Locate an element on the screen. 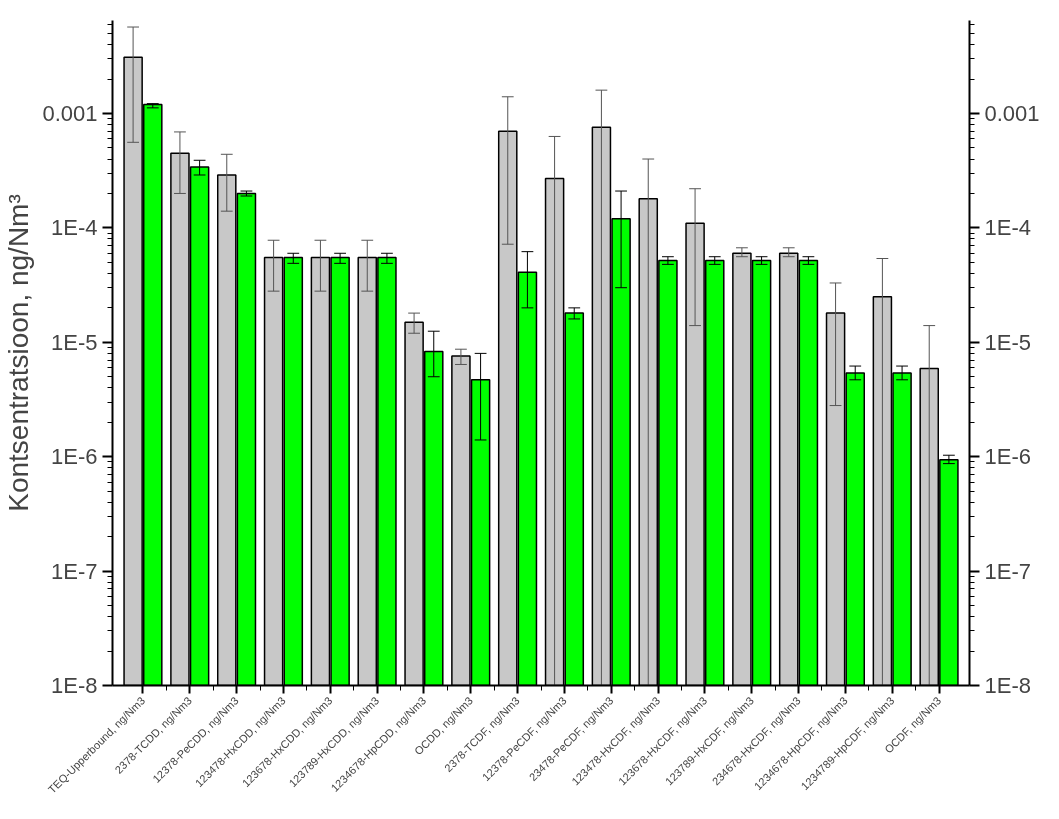 This screenshot has width=1059, height=819. text: 1E-5 is located at coordinates (1007, 342).